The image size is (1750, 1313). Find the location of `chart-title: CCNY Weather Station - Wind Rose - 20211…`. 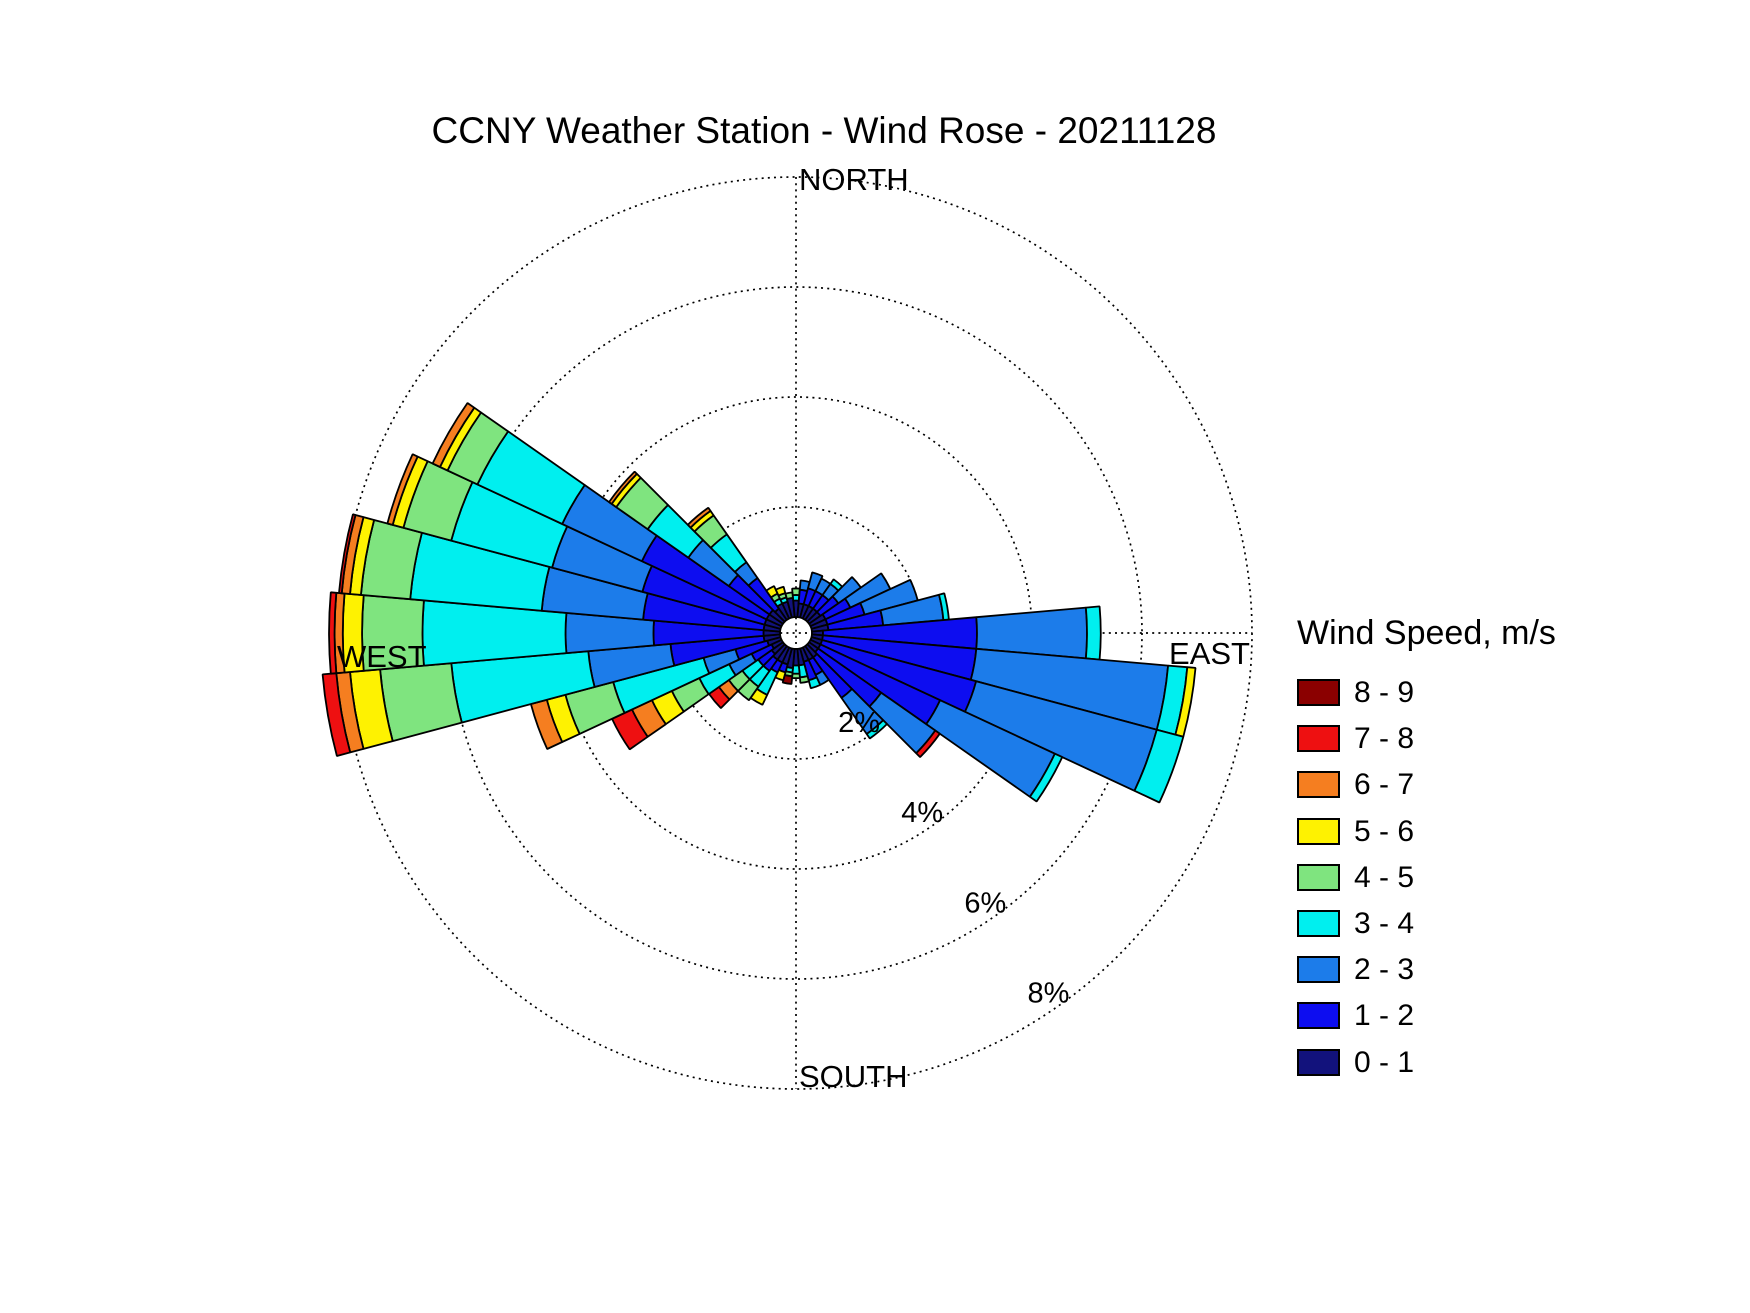

chart-title: CCNY Weather Station - Wind Rose - 20211… is located at coordinates (824, 130).